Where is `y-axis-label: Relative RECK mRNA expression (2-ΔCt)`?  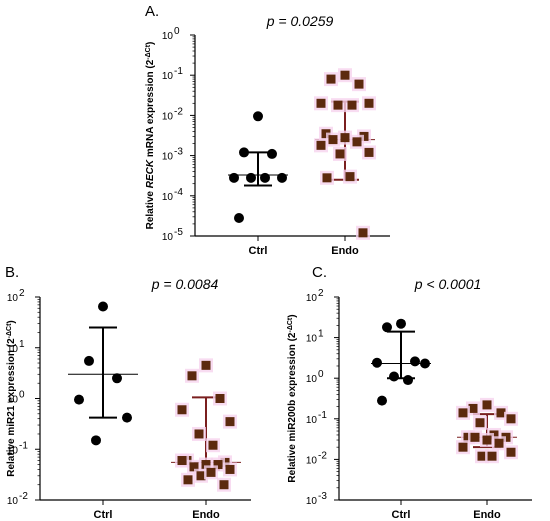
y-axis-label: Relative RECK mRNA expression (2-ΔCt) is located at coordinates (151, 136).